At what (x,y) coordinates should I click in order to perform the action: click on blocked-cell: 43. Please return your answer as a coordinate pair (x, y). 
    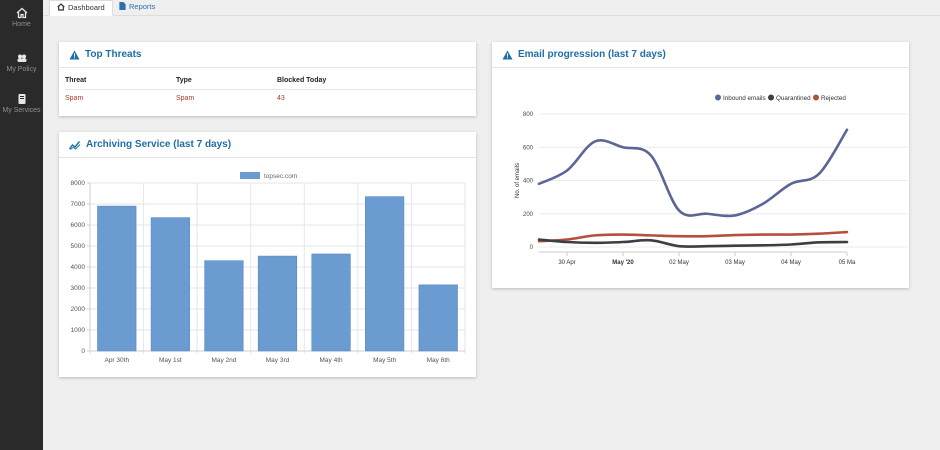
    Looking at the image, I should click on (281, 98).